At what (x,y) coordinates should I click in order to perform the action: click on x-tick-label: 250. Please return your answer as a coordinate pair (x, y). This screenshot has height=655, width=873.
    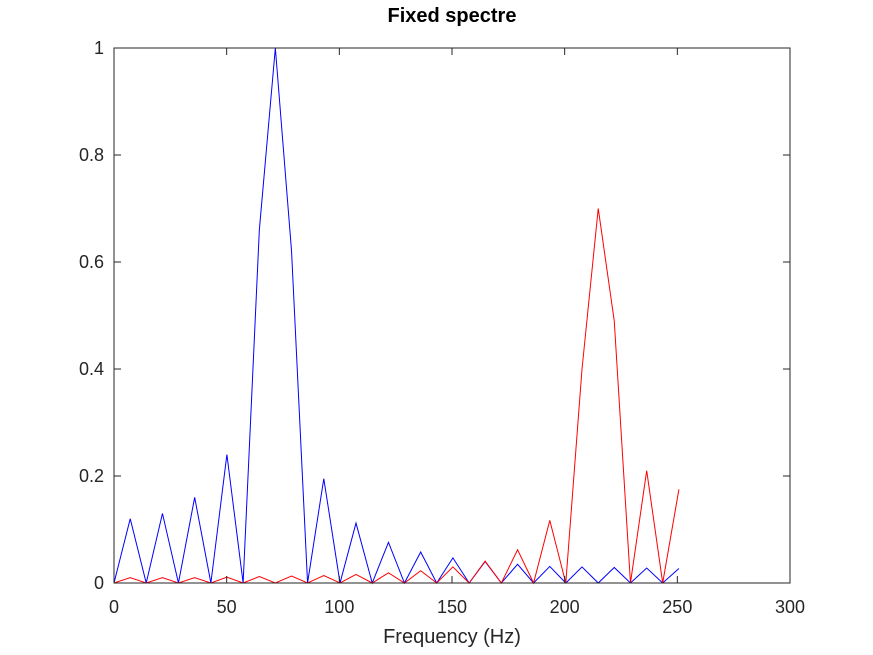
    Looking at the image, I should click on (677, 607).